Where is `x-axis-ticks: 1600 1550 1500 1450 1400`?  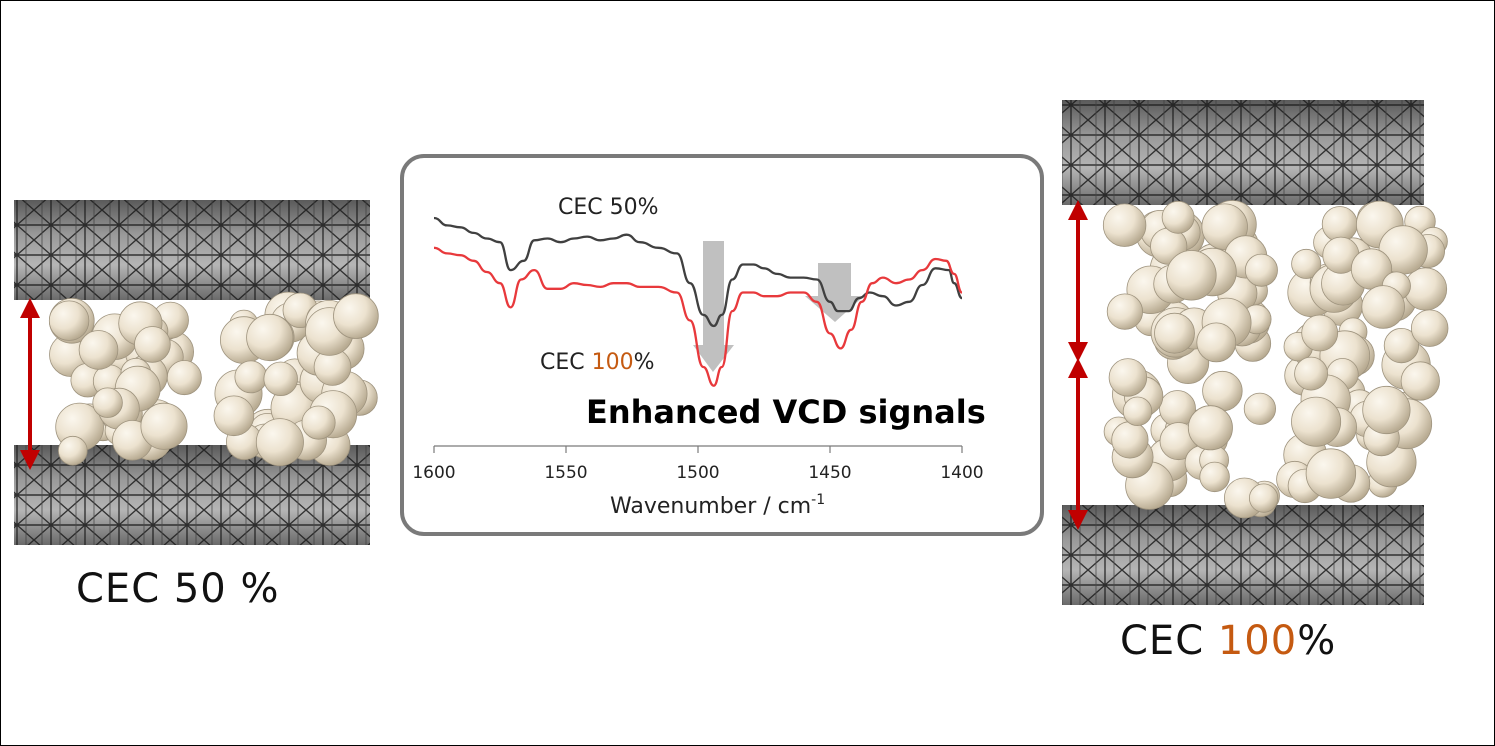
x-axis-ticks: 1600 1550 1500 1450 1400 is located at coordinates (698, 464).